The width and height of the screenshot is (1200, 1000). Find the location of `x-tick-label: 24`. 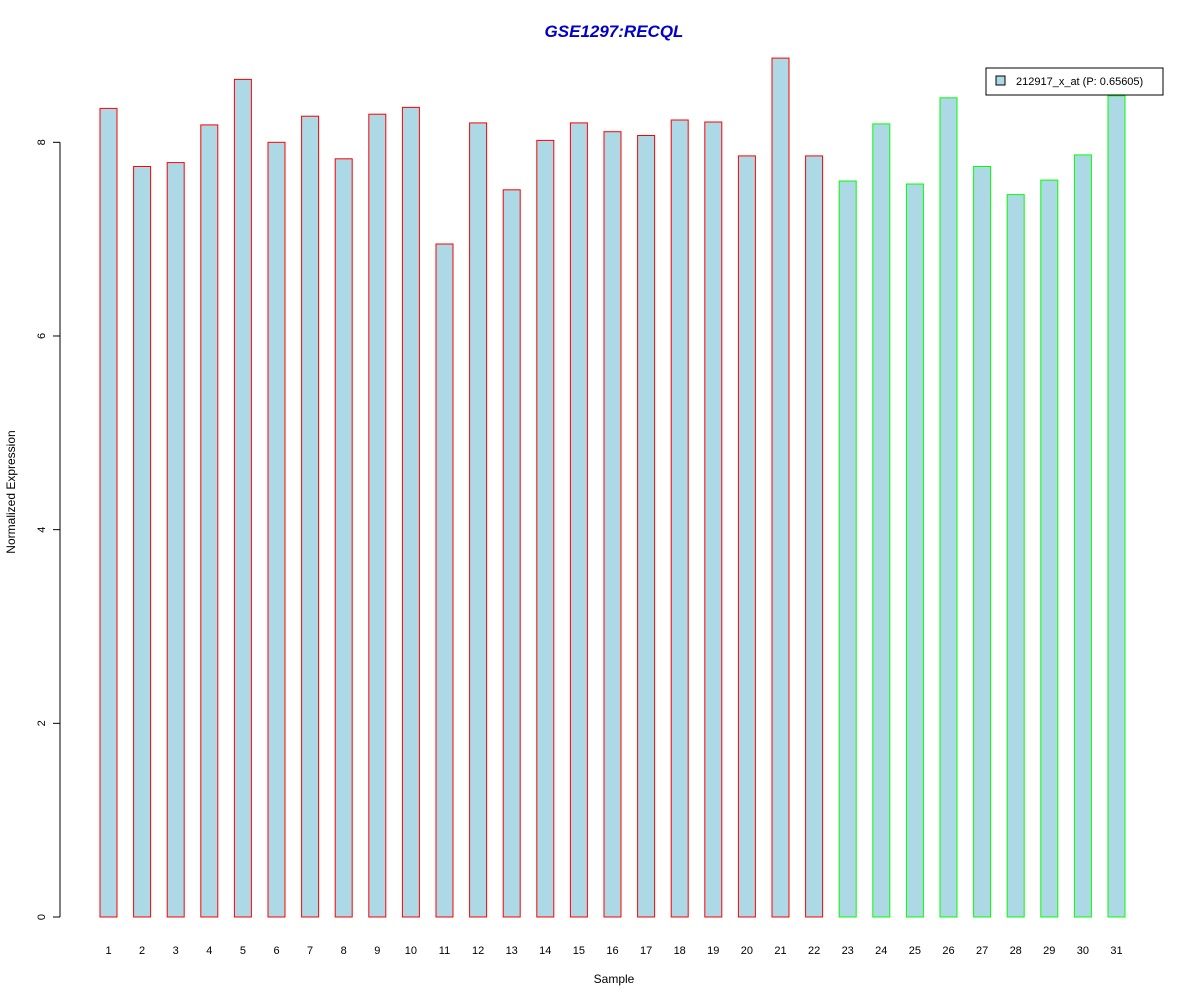

x-tick-label: 24 is located at coordinates (881, 951).